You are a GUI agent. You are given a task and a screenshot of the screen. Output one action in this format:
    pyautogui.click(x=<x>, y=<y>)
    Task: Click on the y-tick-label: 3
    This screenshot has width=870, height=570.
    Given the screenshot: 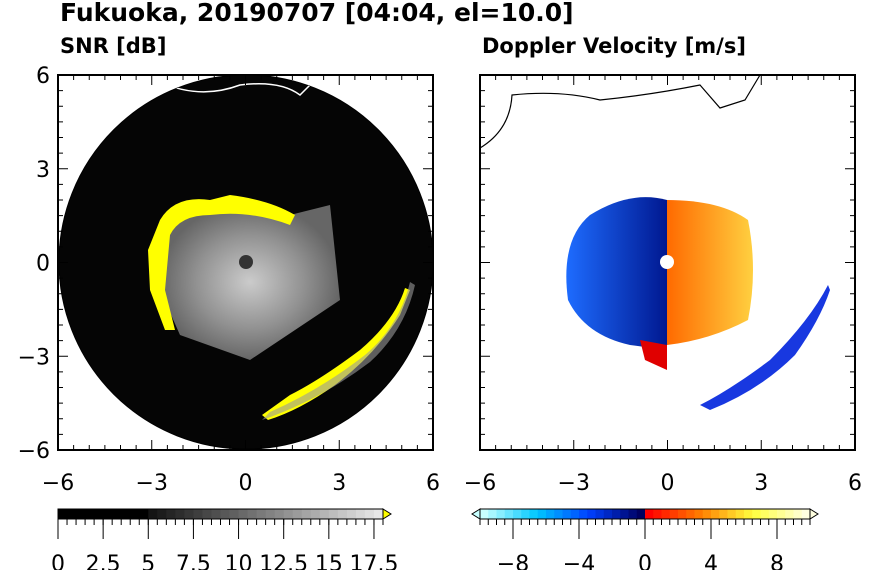 What is the action you would take?
    pyautogui.click(x=43, y=170)
    